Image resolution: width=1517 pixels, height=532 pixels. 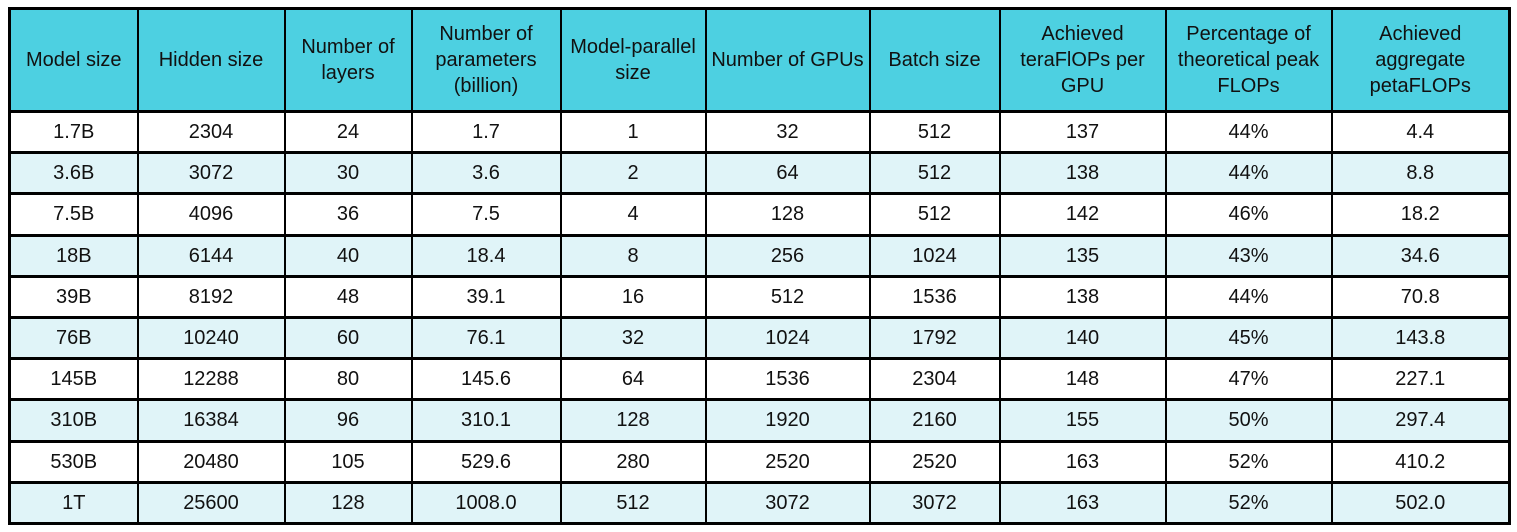 I want to click on table-cell: 1, so click(x=633, y=132).